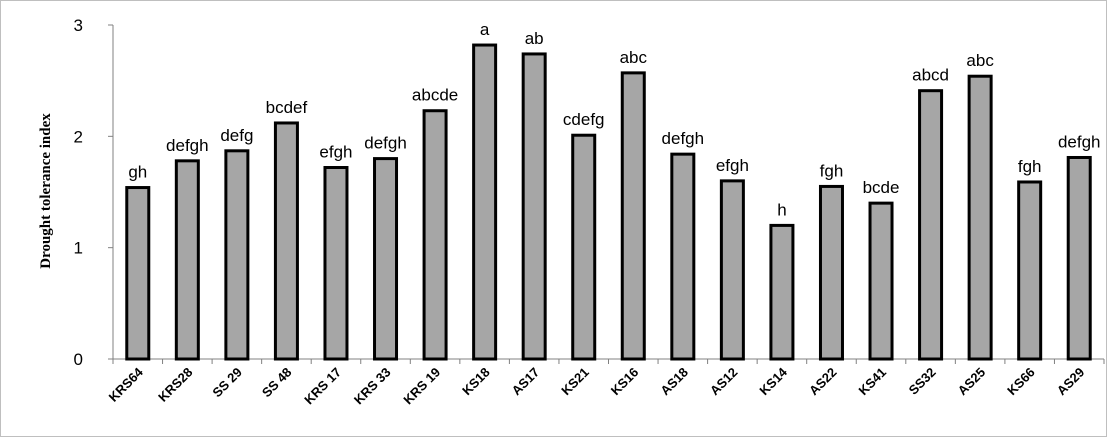  I want to click on data-label: ab, so click(534, 38).